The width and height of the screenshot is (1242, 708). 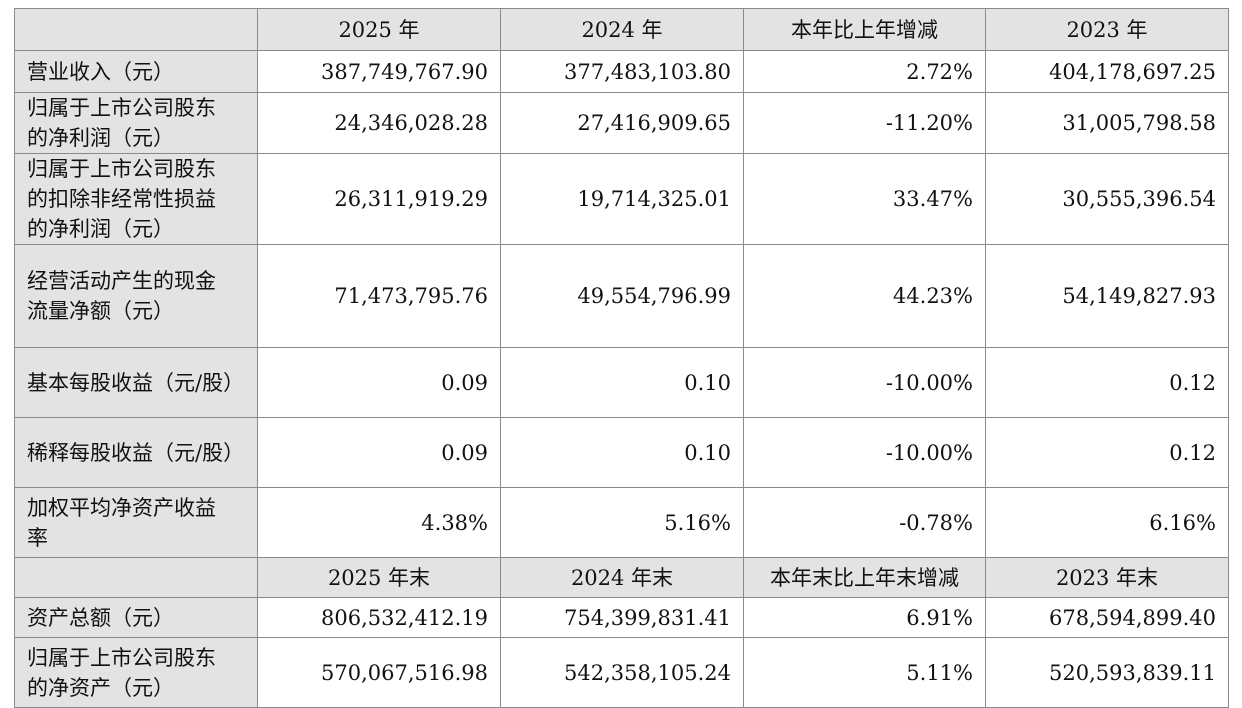 I want to click on value-cell: 33.47%, so click(x=864, y=199).